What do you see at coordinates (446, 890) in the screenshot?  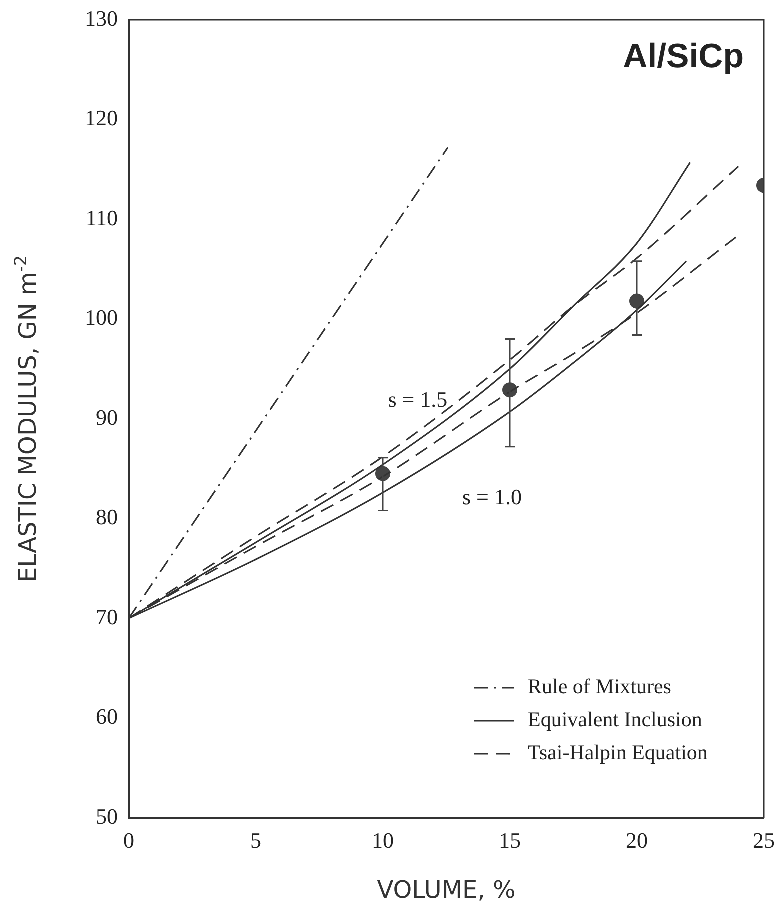 I see `x-axis-title: VOLUME, %` at bounding box center [446, 890].